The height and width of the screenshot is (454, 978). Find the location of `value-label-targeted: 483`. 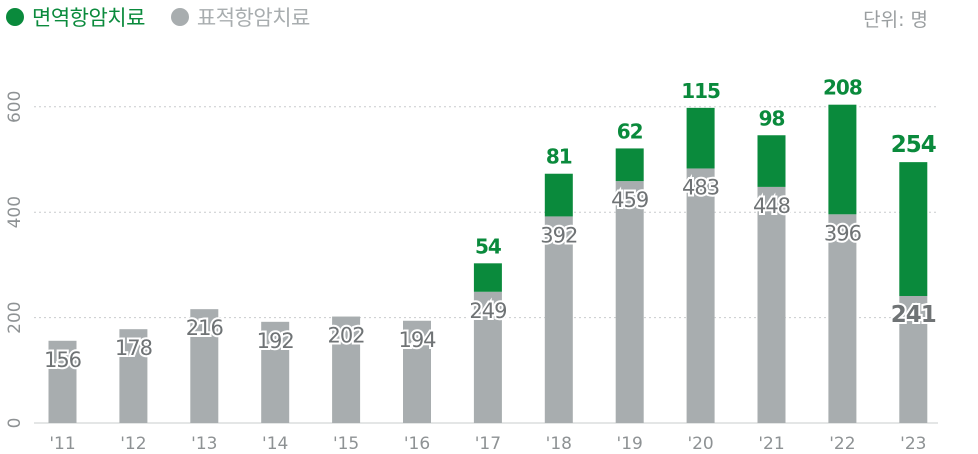

value-label-targeted: 483 is located at coordinates (700, 187).